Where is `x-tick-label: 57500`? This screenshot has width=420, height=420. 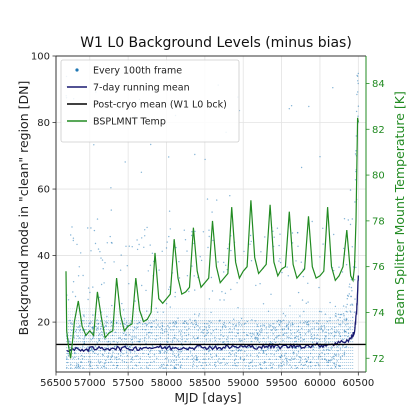
x-tick-label: 57500 is located at coordinates (128, 383).